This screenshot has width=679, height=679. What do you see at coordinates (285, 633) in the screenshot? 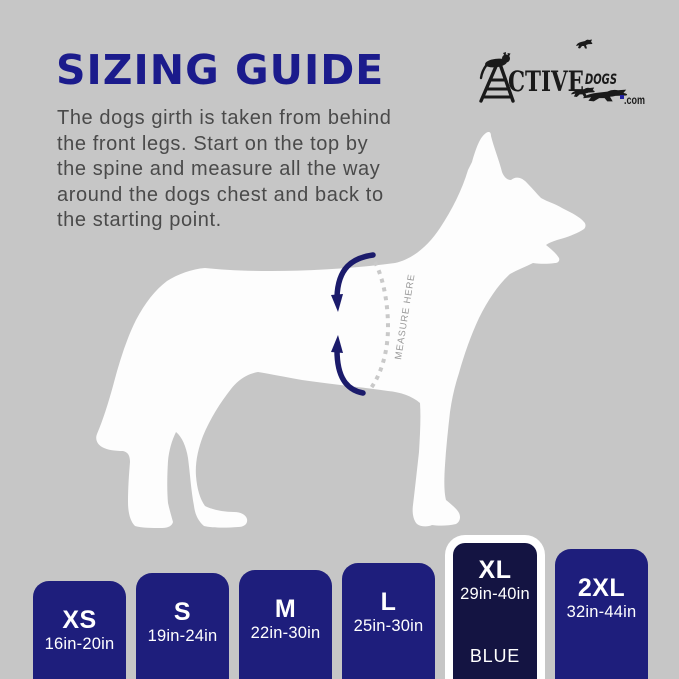
I see `size-range: 22in-30in` at bounding box center [285, 633].